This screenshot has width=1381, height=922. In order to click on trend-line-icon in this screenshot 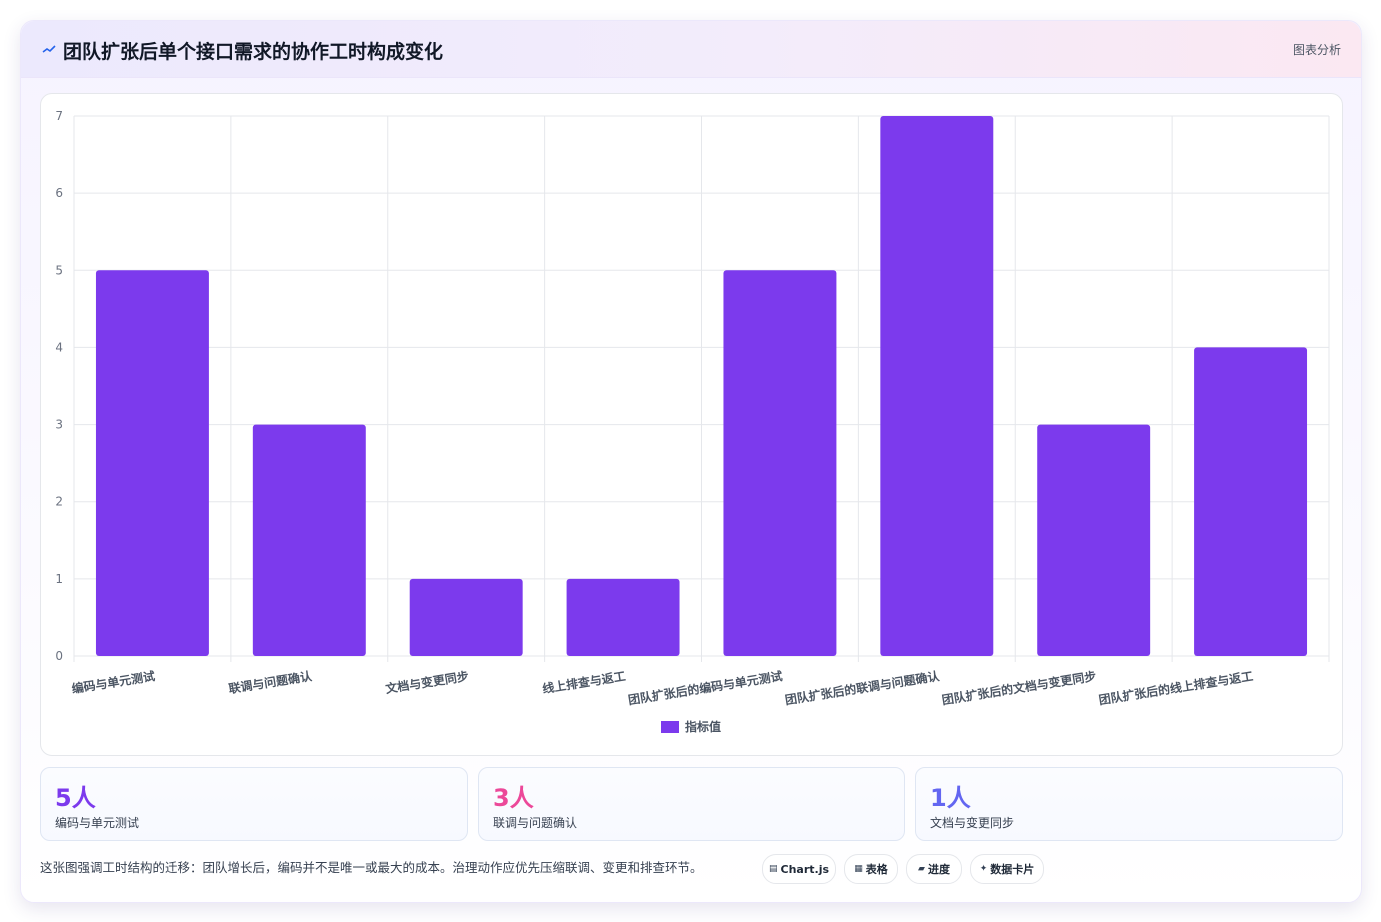, I will do `click(49, 49)`.